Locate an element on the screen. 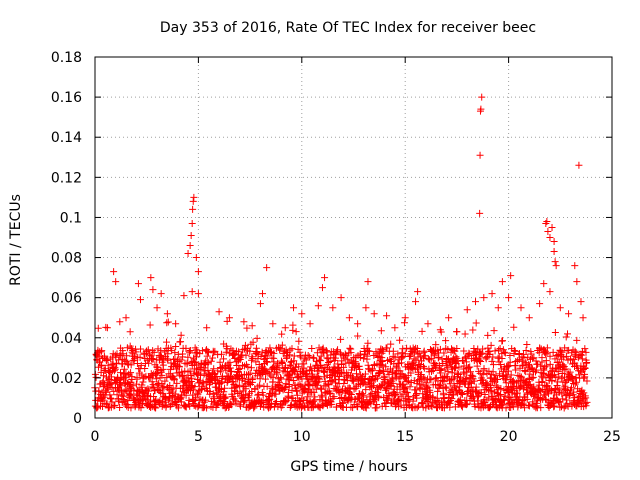 This screenshot has width=640, height=480. x-tick-label: 25 is located at coordinates (612, 437).